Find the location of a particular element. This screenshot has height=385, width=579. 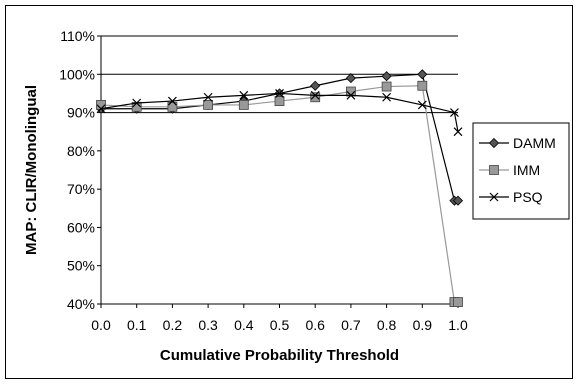

legend-marker-imm is located at coordinates (494, 170).